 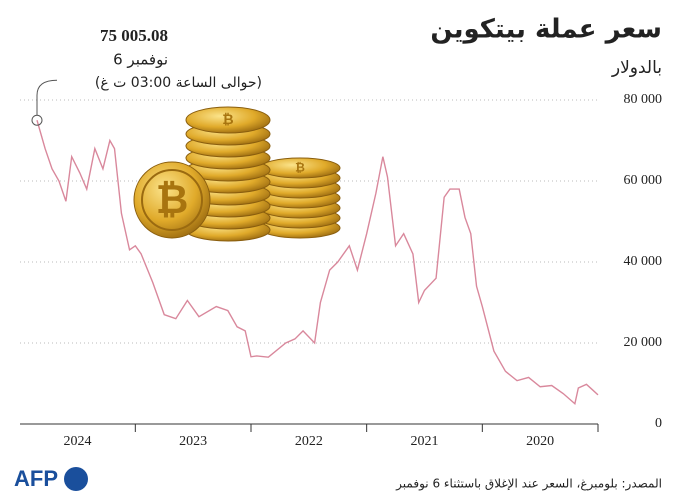 What do you see at coordinates (636, 68) in the screenshot?
I see `chart-subtitle: بالدولار` at bounding box center [636, 68].